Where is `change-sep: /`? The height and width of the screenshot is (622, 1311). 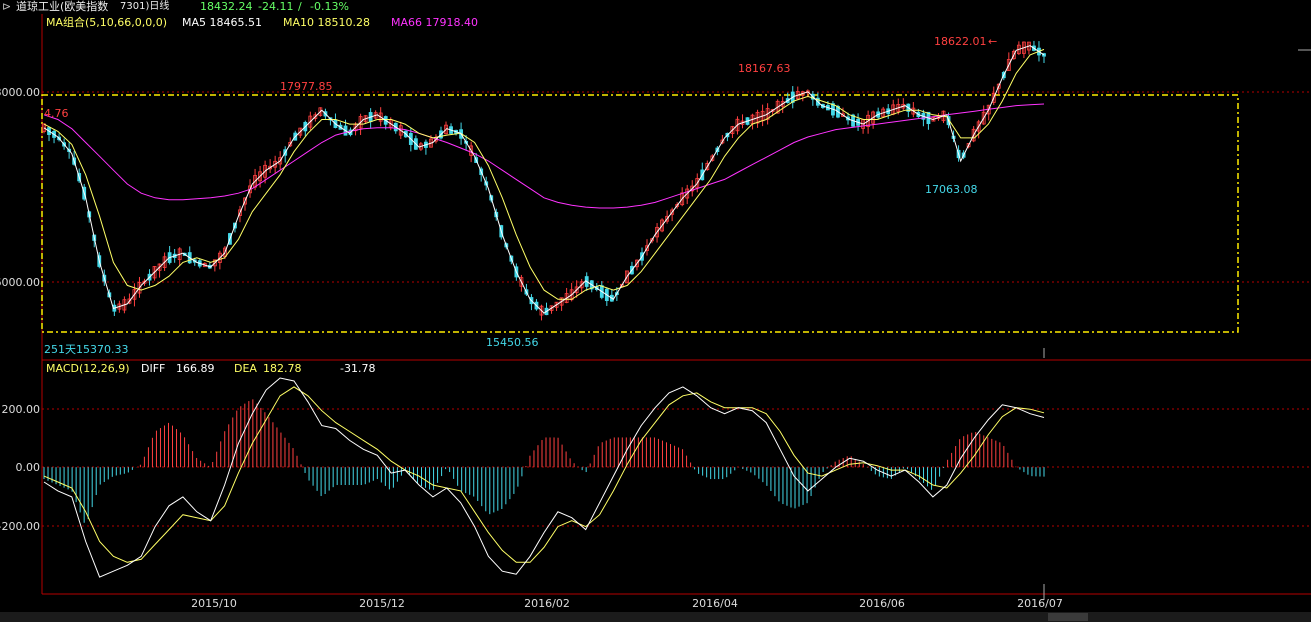 change-sep: / is located at coordinates (300, 6).